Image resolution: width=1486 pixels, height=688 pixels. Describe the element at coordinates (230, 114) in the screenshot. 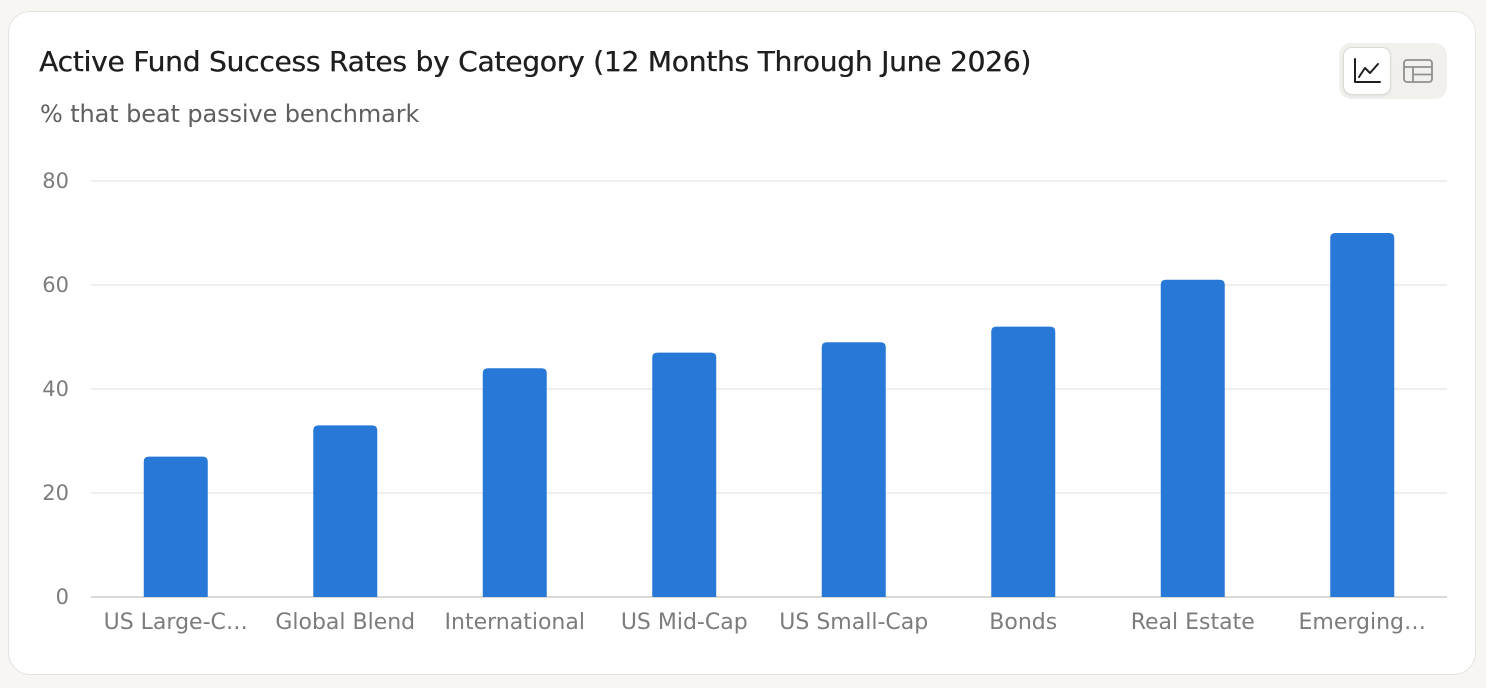

I see `chart-subtitle: % that beat passive benchmark` at that location.